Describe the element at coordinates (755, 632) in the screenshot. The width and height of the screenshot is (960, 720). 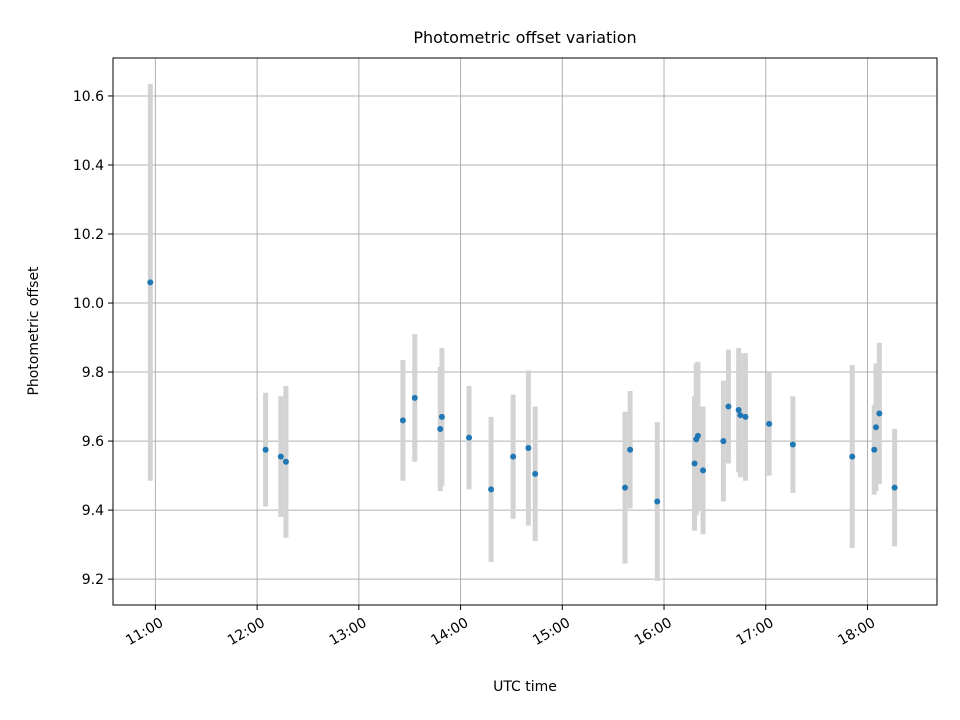
I see `x-tick-label: 17:00` at that location.